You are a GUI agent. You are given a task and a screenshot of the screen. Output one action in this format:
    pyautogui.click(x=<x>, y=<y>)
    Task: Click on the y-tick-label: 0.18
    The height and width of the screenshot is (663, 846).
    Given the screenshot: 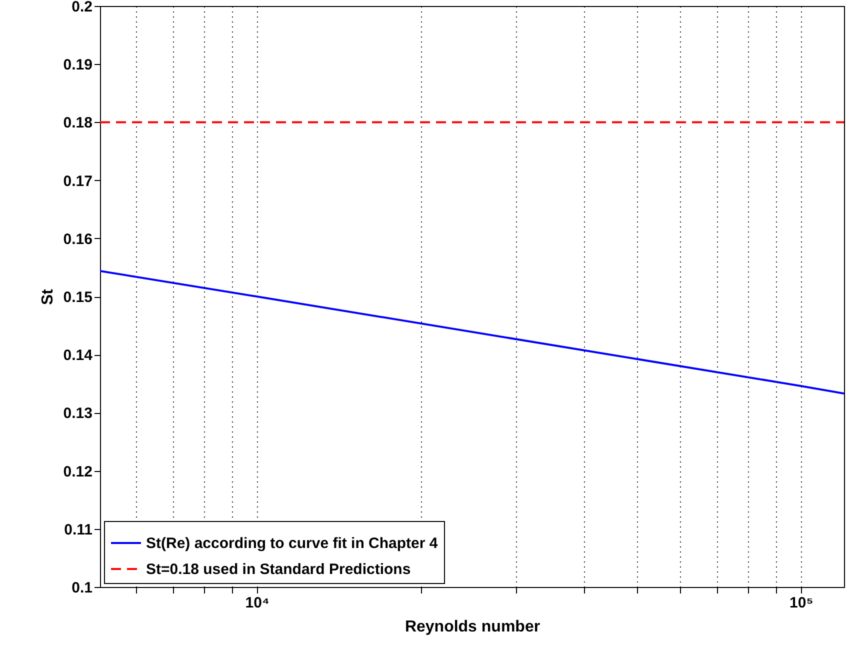 What is the action you would take?
    pyautogui.click(x=77, y=123)
    